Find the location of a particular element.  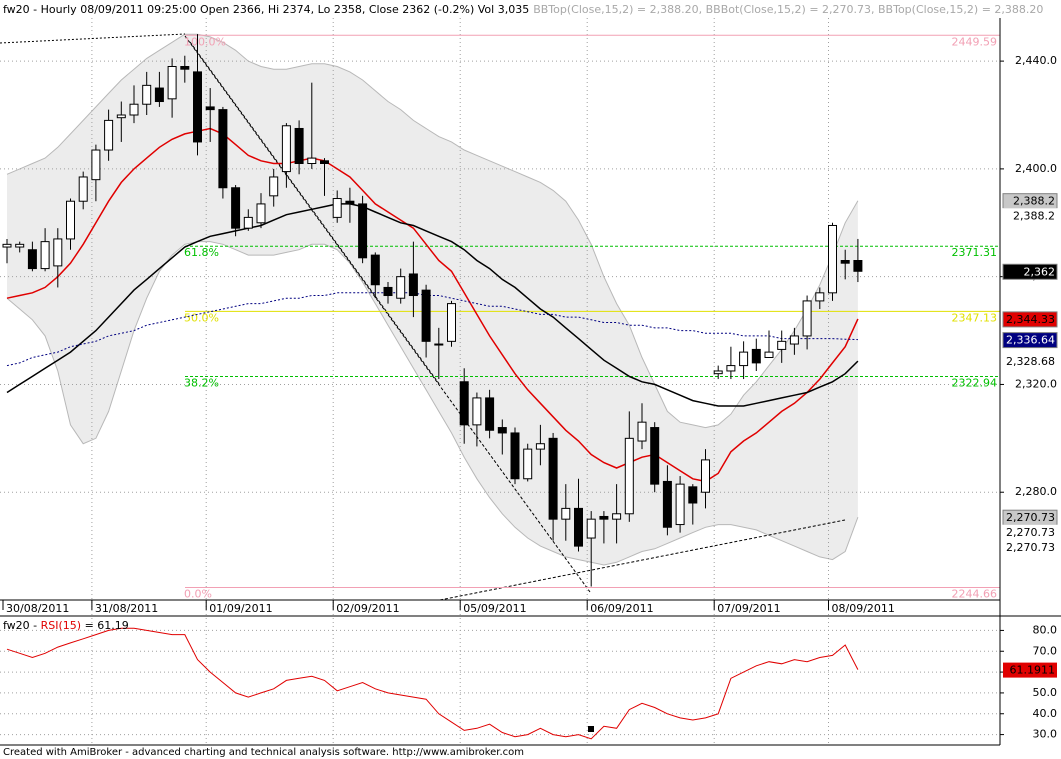

rsi-title-part: RSI(15) is located at coordinates (61, 625).